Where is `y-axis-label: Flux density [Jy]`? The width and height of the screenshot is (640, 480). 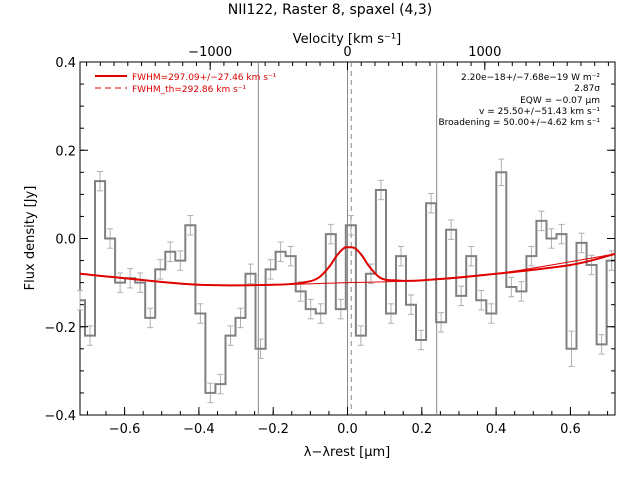
y-axis-label: Flux density [Jy] is located at coordinates (30, 238).